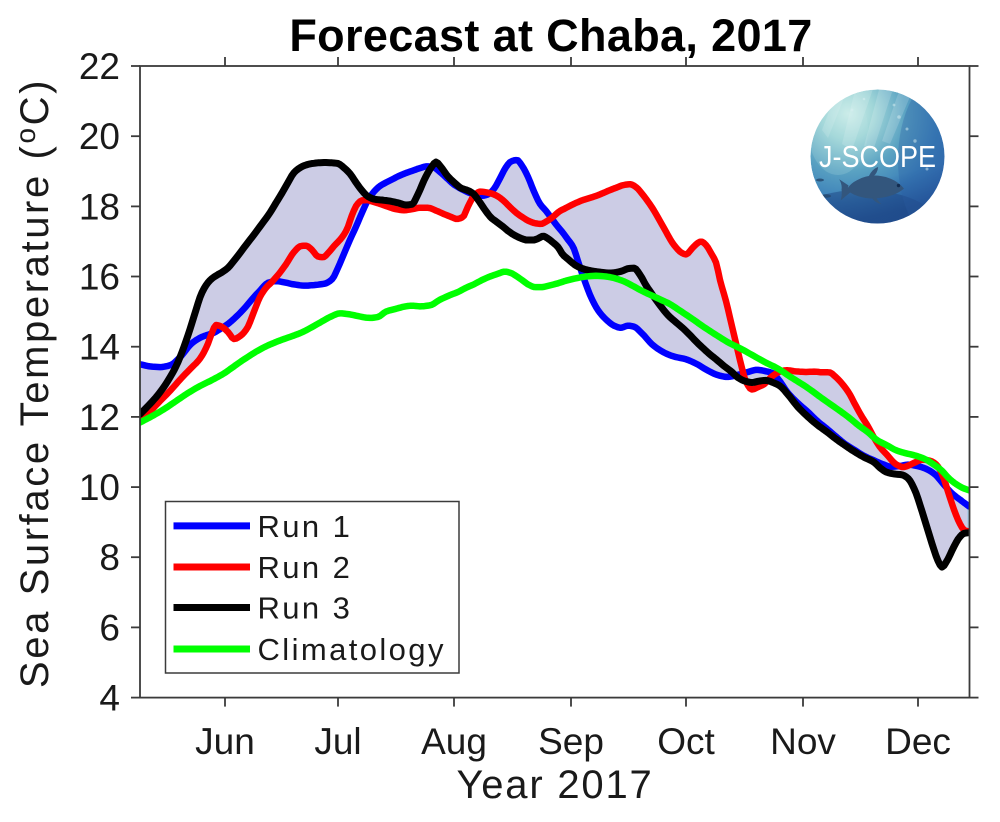 This screenshot has height=822, width=1000. I want to click on svg-text: Oct, so click(686, 741).